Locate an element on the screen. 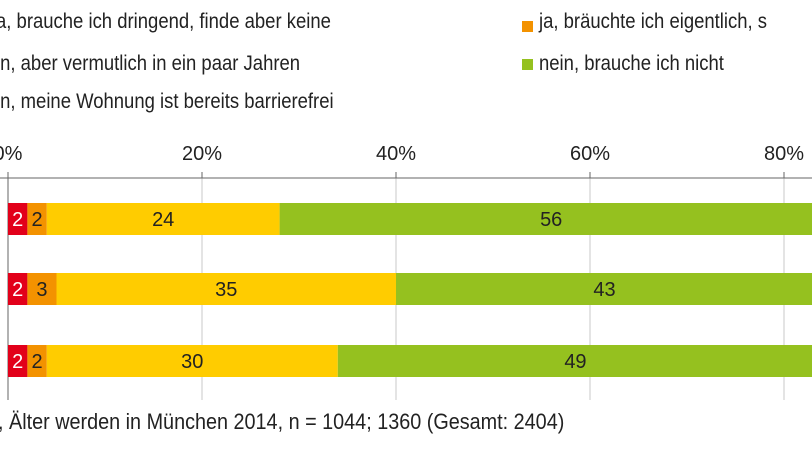  data-label: 56 is located at coordinates (551, 220).